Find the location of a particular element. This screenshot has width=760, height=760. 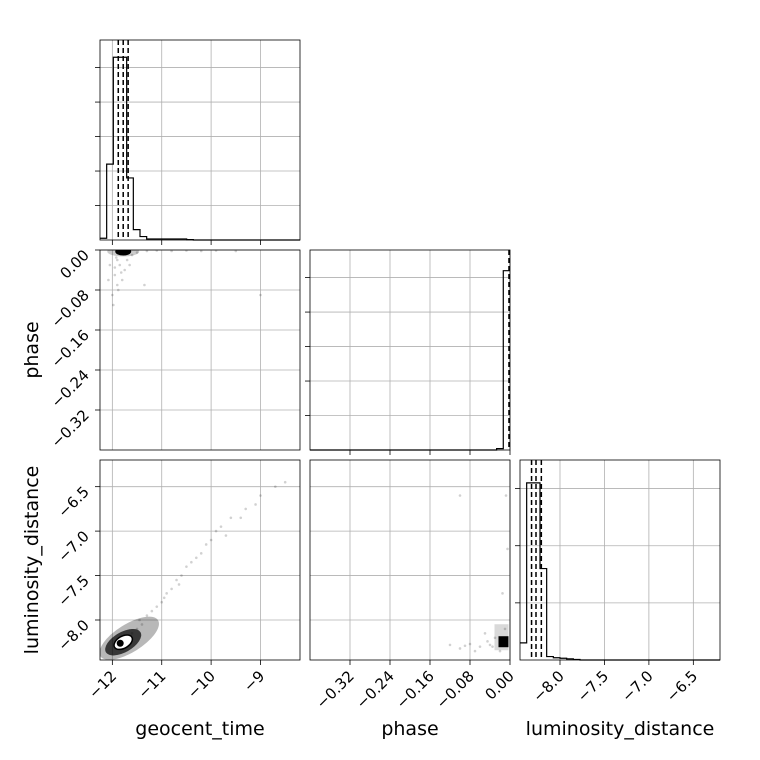

scatter-geocent_time-phase is located at coordinates (198, 350).